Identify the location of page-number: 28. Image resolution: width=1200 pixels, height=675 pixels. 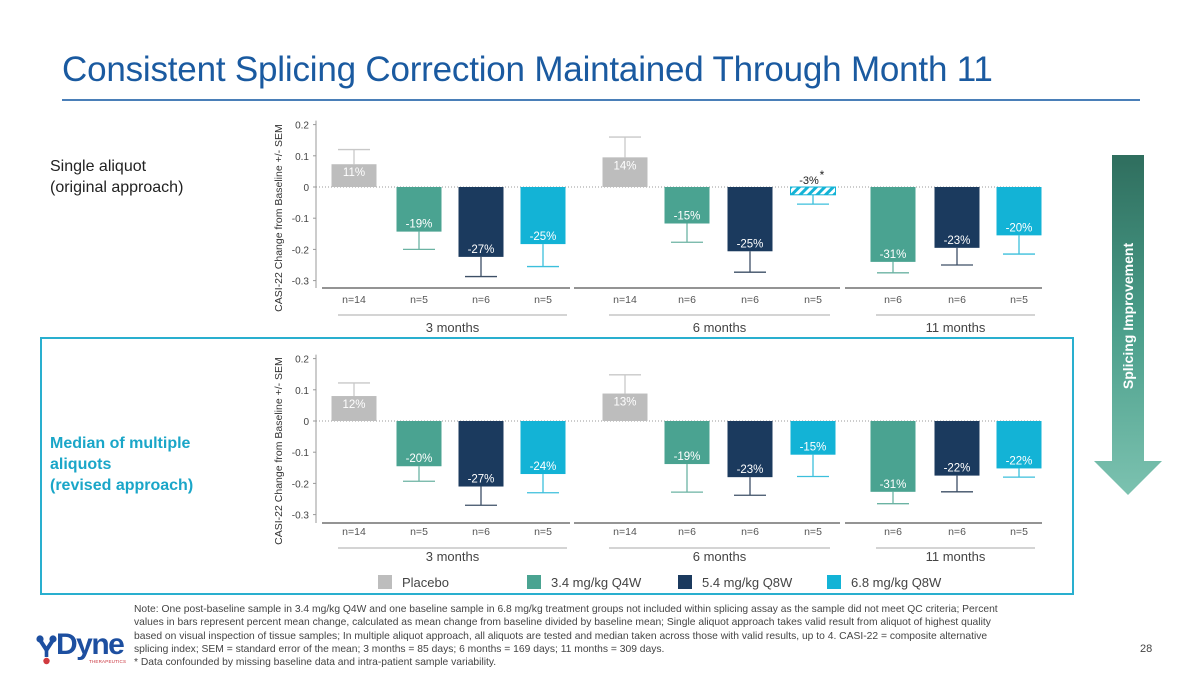
(1146, 649).